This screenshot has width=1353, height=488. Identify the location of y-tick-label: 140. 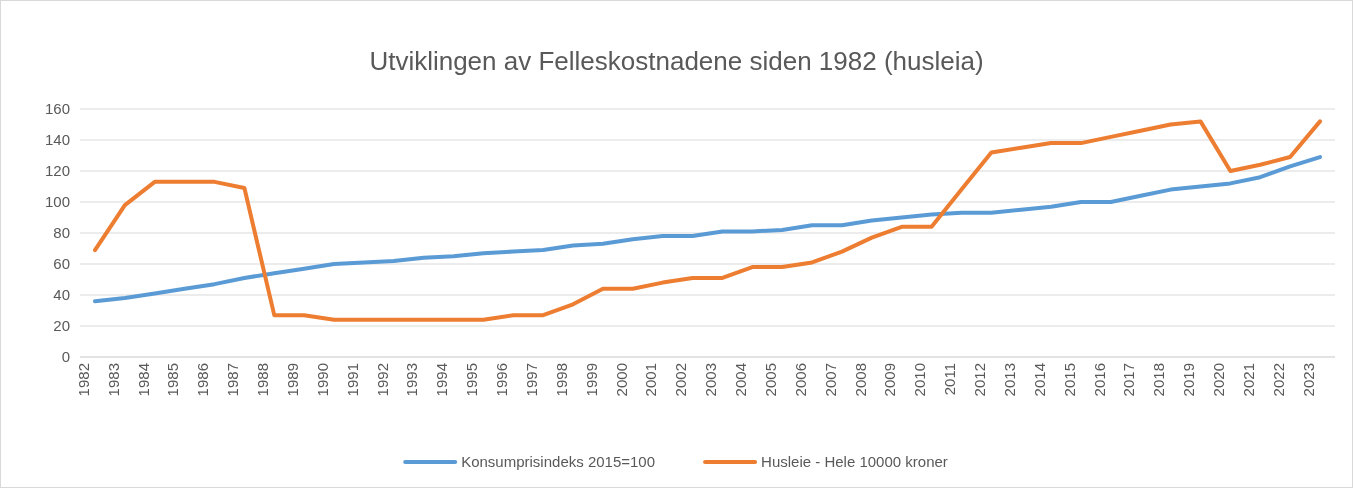
(57, 140).